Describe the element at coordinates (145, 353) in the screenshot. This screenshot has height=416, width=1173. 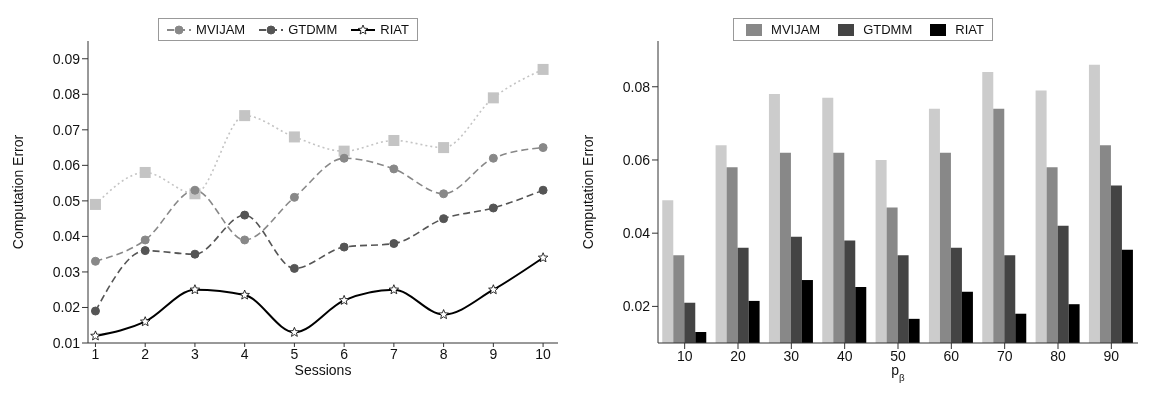
I see `x-tick-label: 2` at that location.